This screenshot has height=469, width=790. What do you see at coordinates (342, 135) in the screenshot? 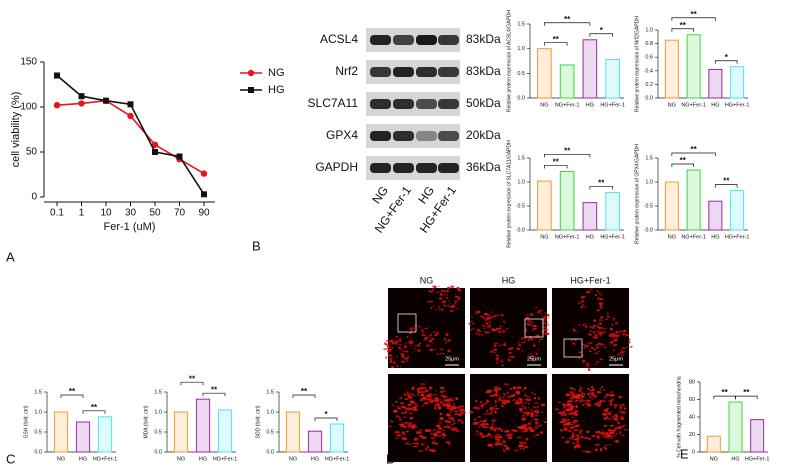
I see `protein-label: GPX4` at bounding box center [342, 135].